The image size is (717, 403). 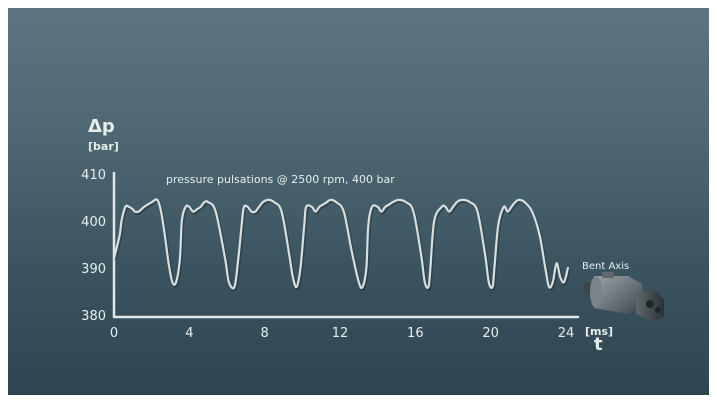 What do you see at coordinates (599, 331) in the screenshot?
I see `x-axis-unit: [ms]` at bounding box center [599, 331].